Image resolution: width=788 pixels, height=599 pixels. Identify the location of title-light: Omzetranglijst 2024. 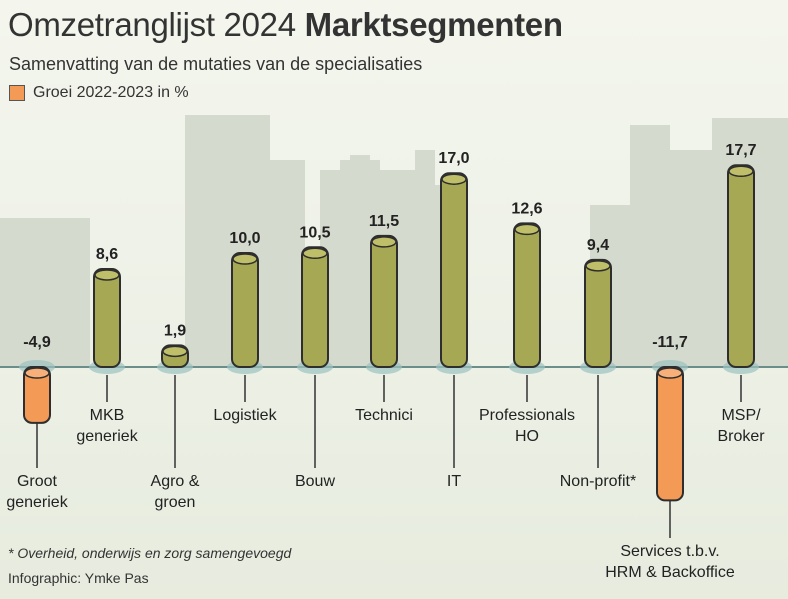
(152, 24).